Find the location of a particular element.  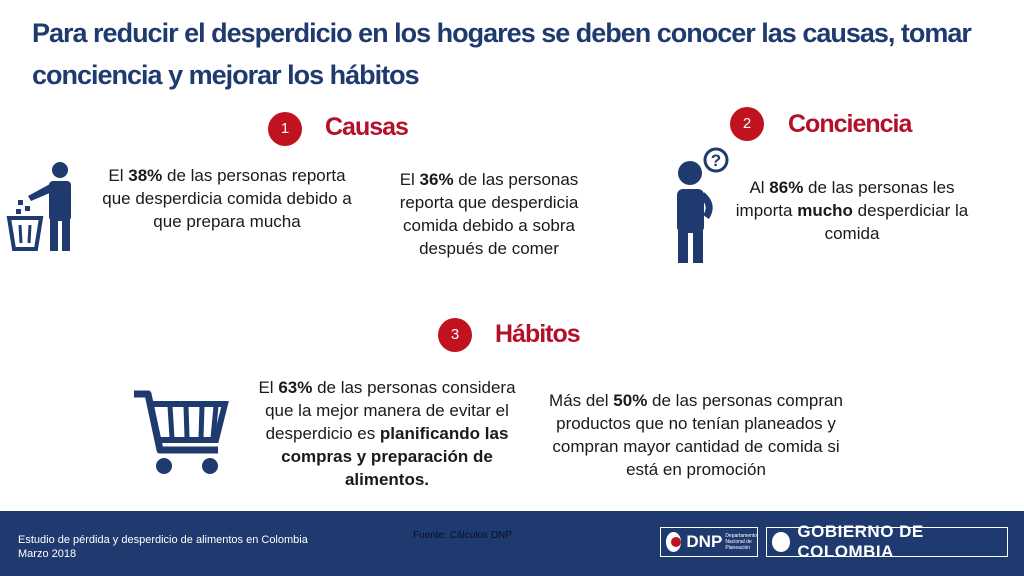

dnp-label: DNP is located at coordinates (704, 541).